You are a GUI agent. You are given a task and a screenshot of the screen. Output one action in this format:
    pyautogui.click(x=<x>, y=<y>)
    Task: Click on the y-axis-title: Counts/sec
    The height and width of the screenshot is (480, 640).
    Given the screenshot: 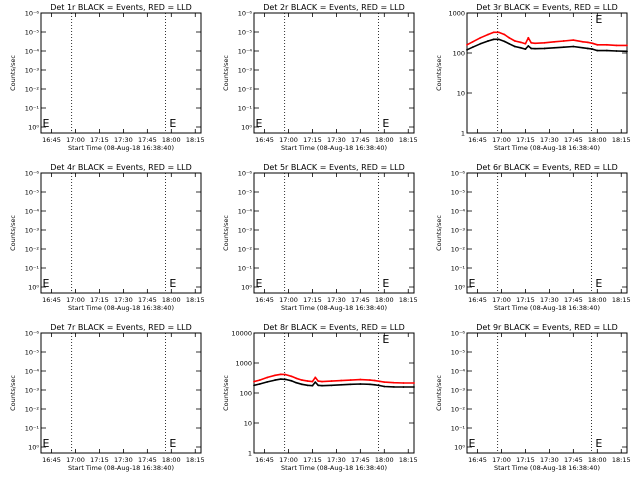 What is the action you would take?
    pyautogui.click(x=226, y=233)
    